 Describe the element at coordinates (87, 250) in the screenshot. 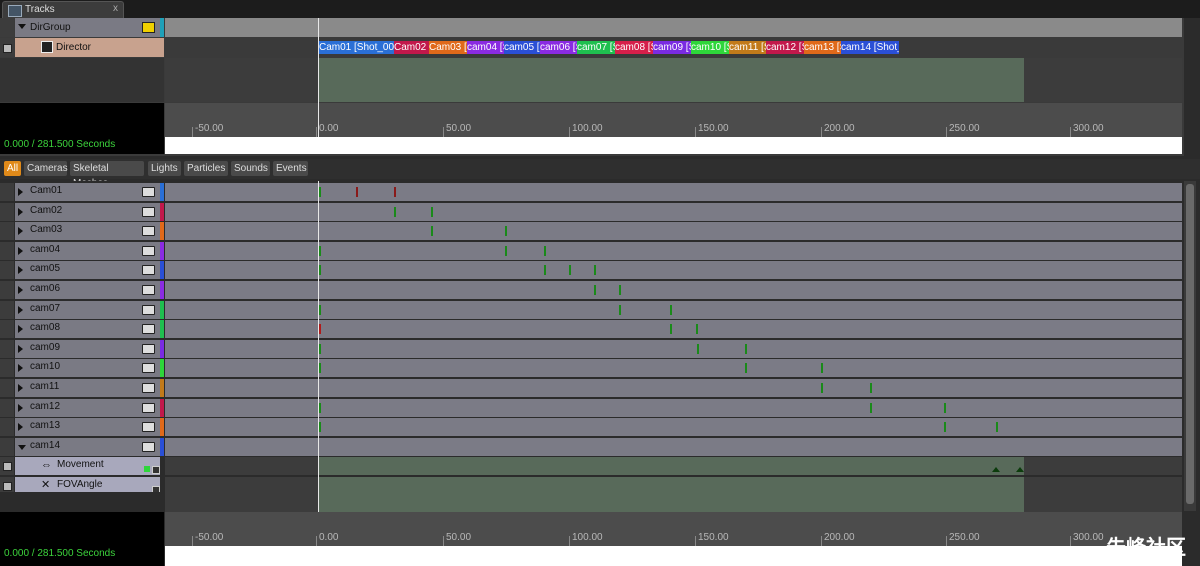

I see `track-row-cam04: cam04` at that location.